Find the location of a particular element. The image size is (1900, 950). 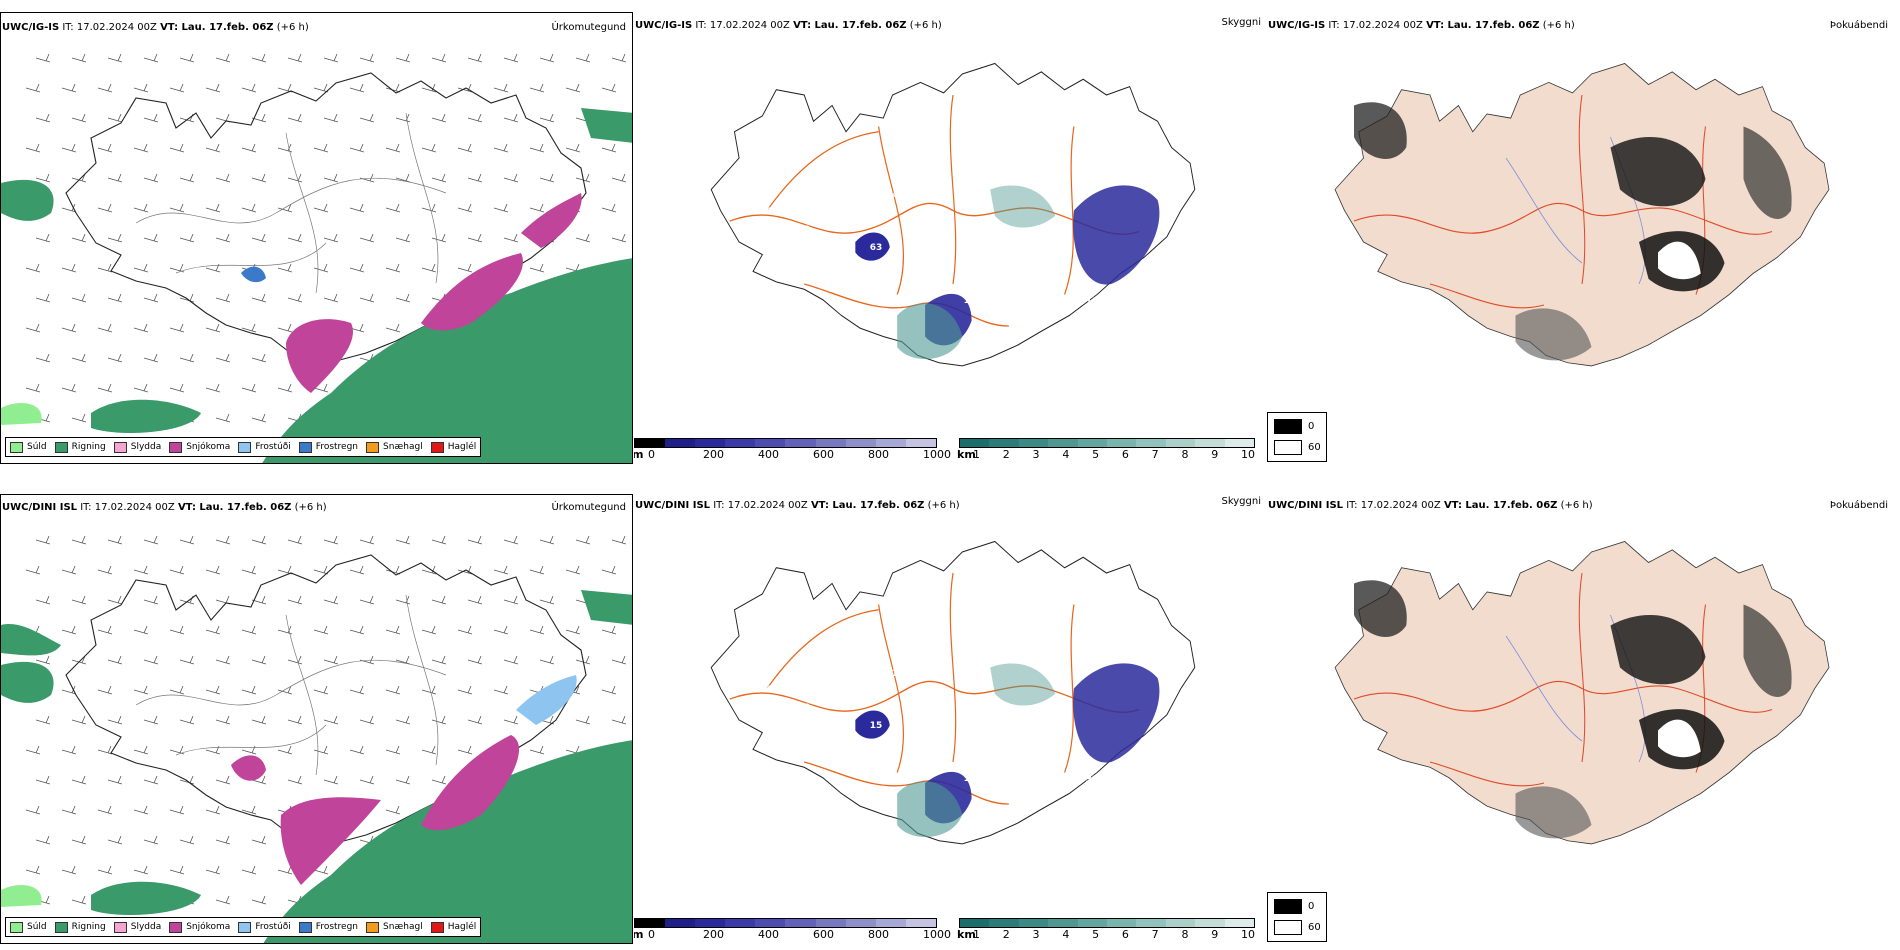

panel-title: Þokuábendi is located at coordinates (1858, 505).